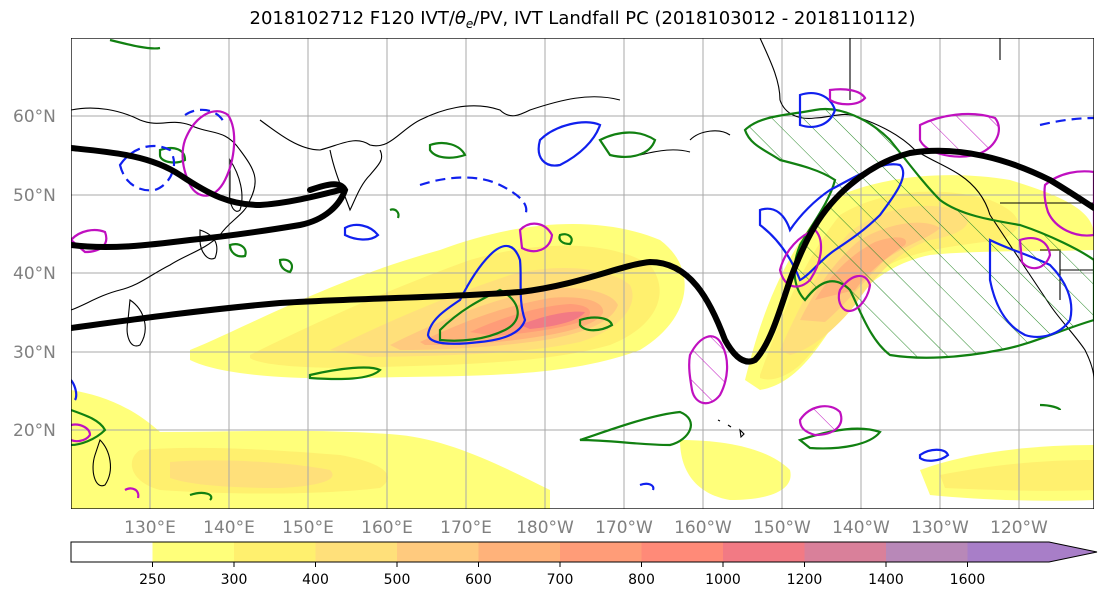 The height and width of the screenshot is (603, 1105). What do you see at coordinates (469, 24) in the screenshot?
I see `title-theta-sub: e` at bounding box center [469, 24].